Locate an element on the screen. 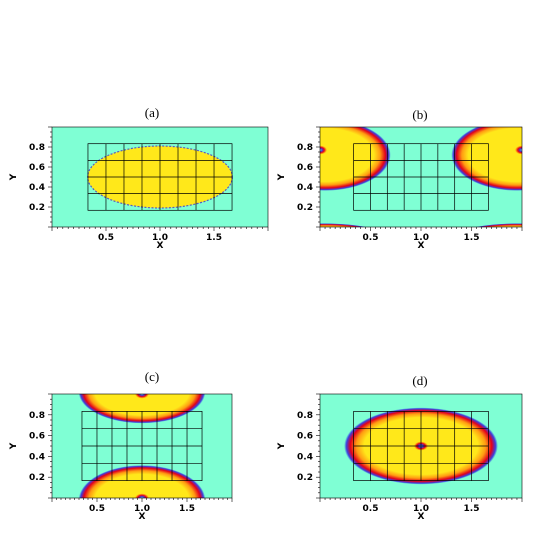  panel-c-plot: 0.5 1.0 1.5 0.2 0.4 0.6 0.8 is located at coordinates (131, 453).